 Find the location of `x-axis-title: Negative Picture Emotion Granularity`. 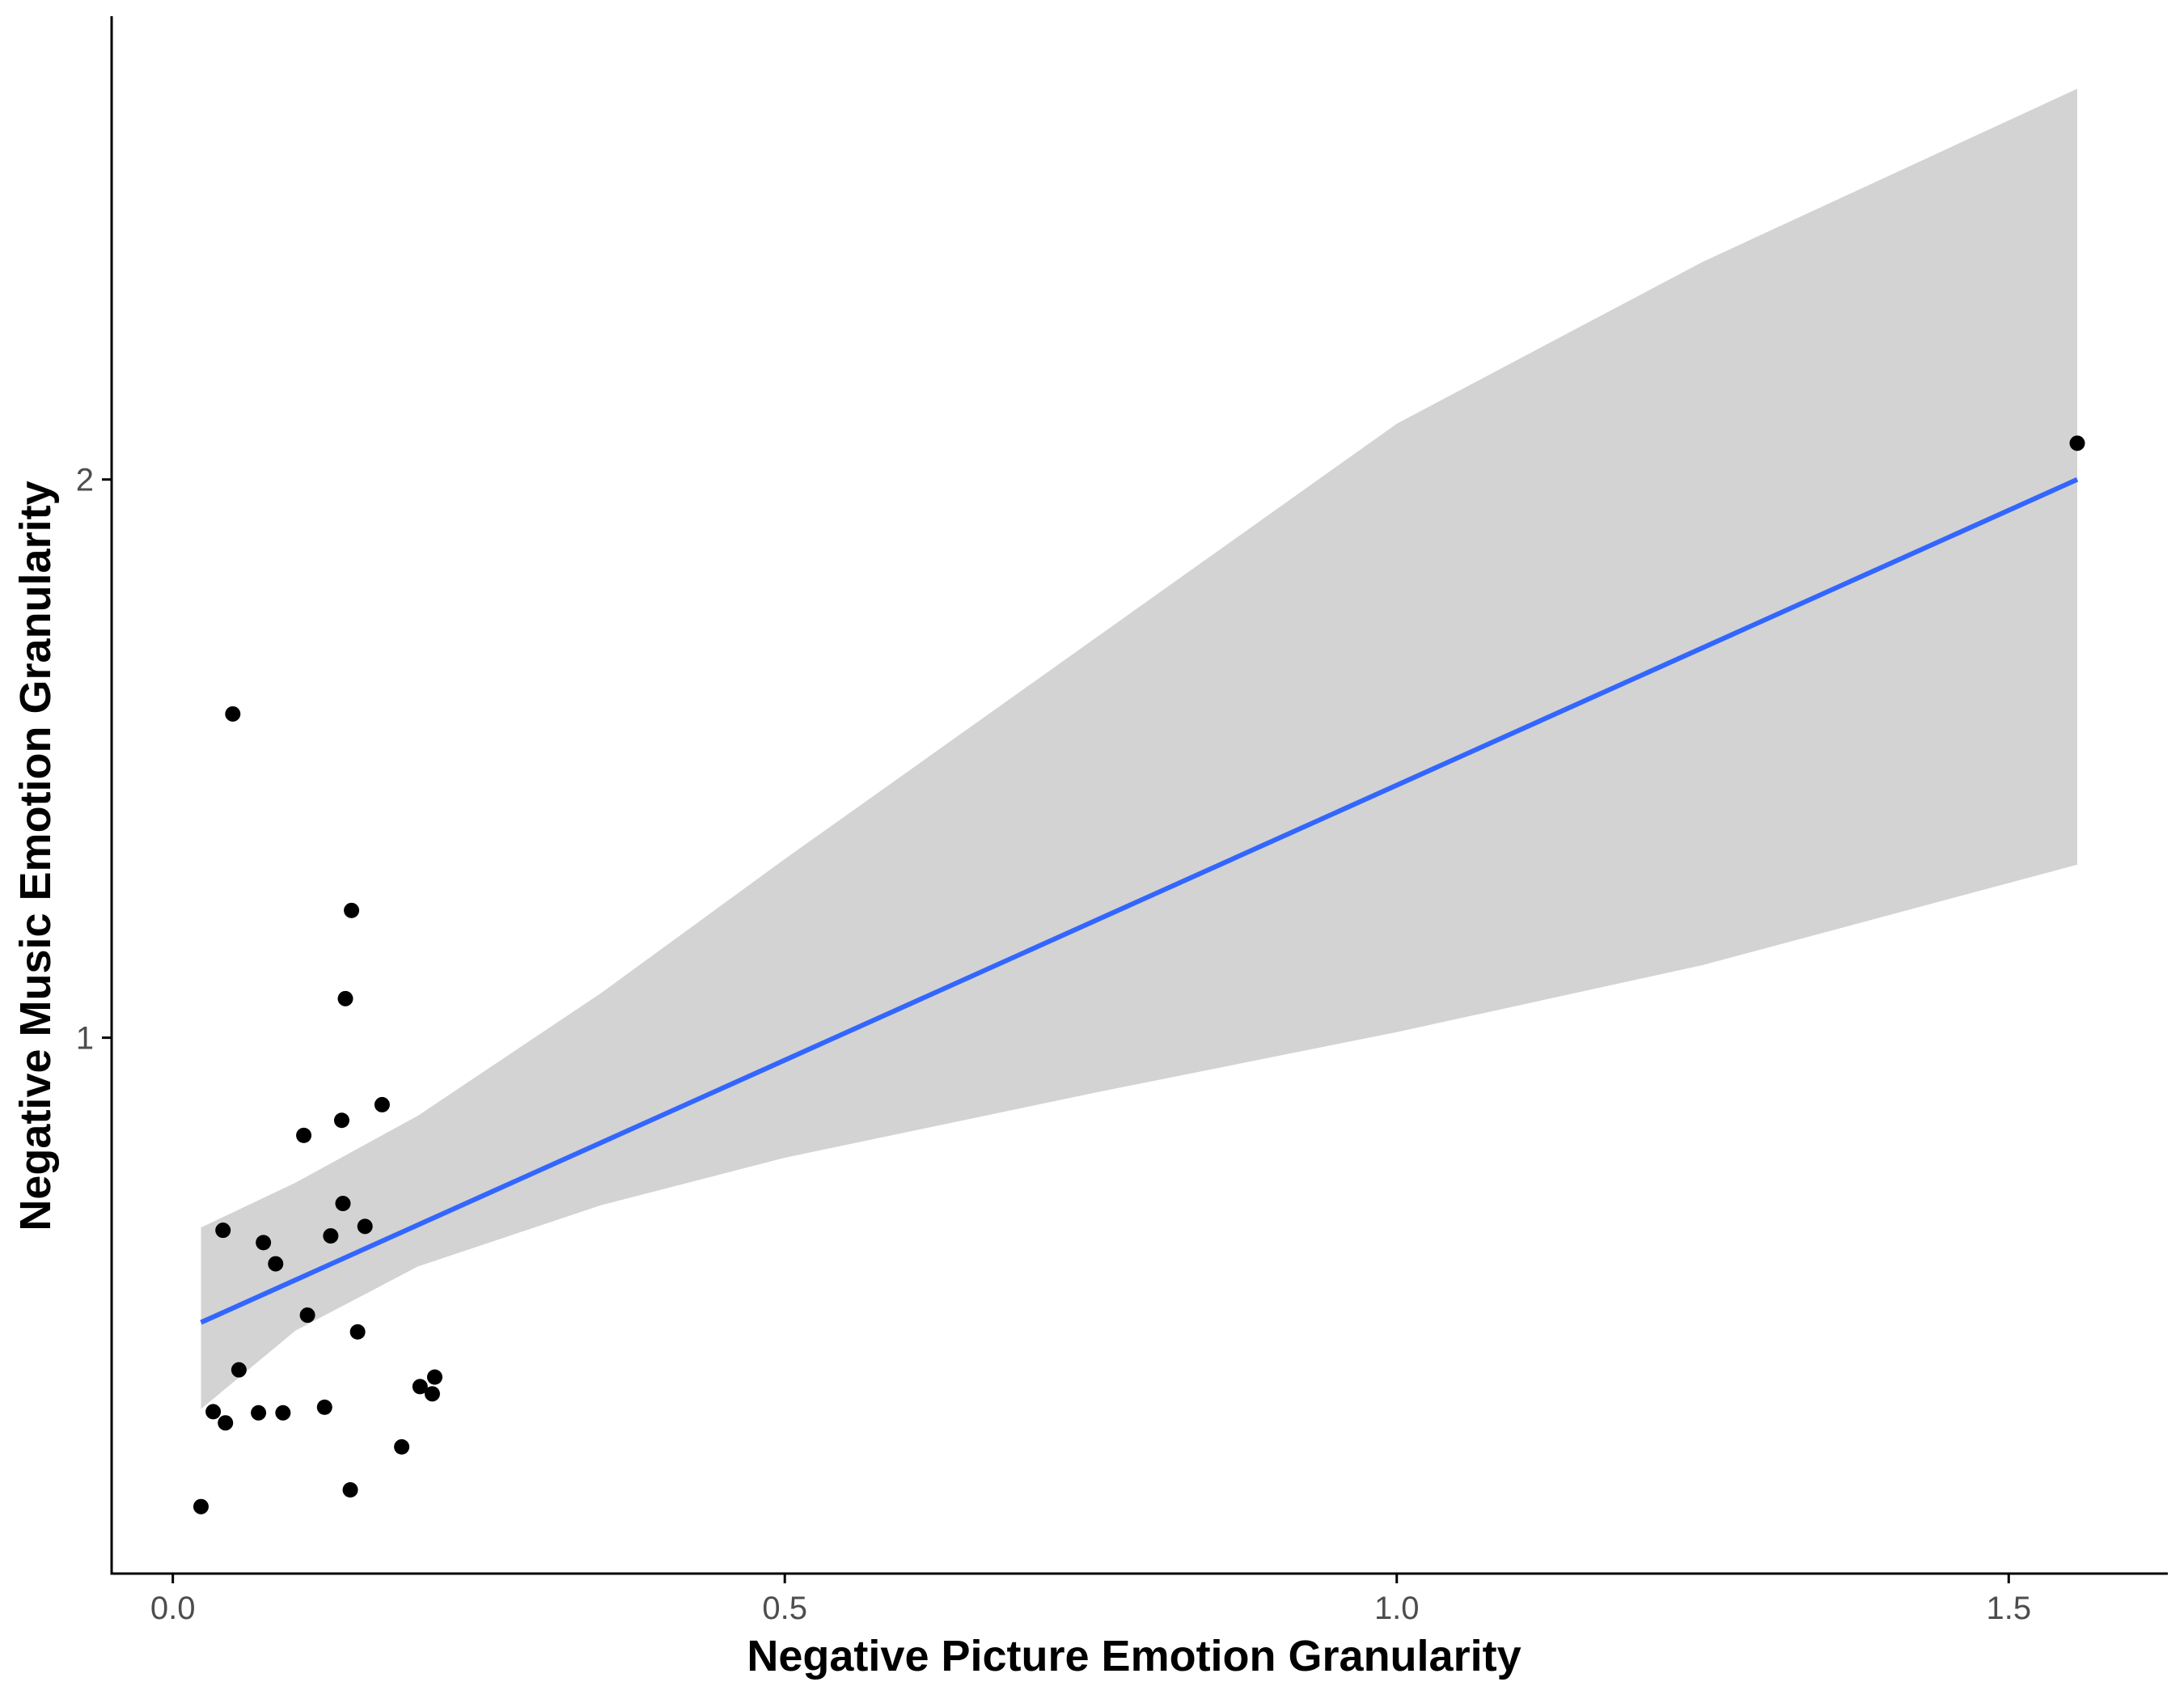

x-axis-title: Negative Picture Emotion Granularity is located at coordinates (1134, 1656).